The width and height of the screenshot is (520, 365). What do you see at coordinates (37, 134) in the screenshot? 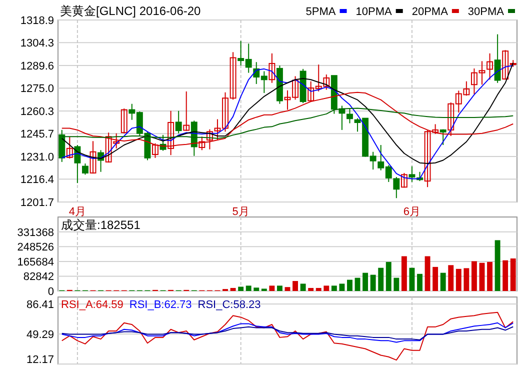
I see `y-tick-label: 1245.7` at bounding box center [37, 134].